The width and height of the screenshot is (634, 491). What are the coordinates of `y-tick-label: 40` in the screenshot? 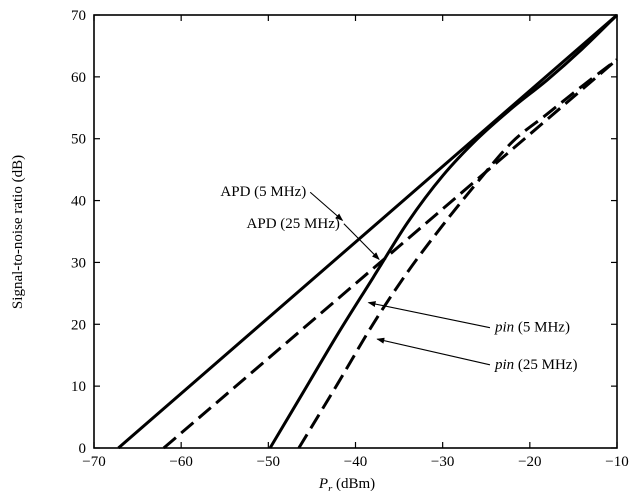 It's located at (78, 202).